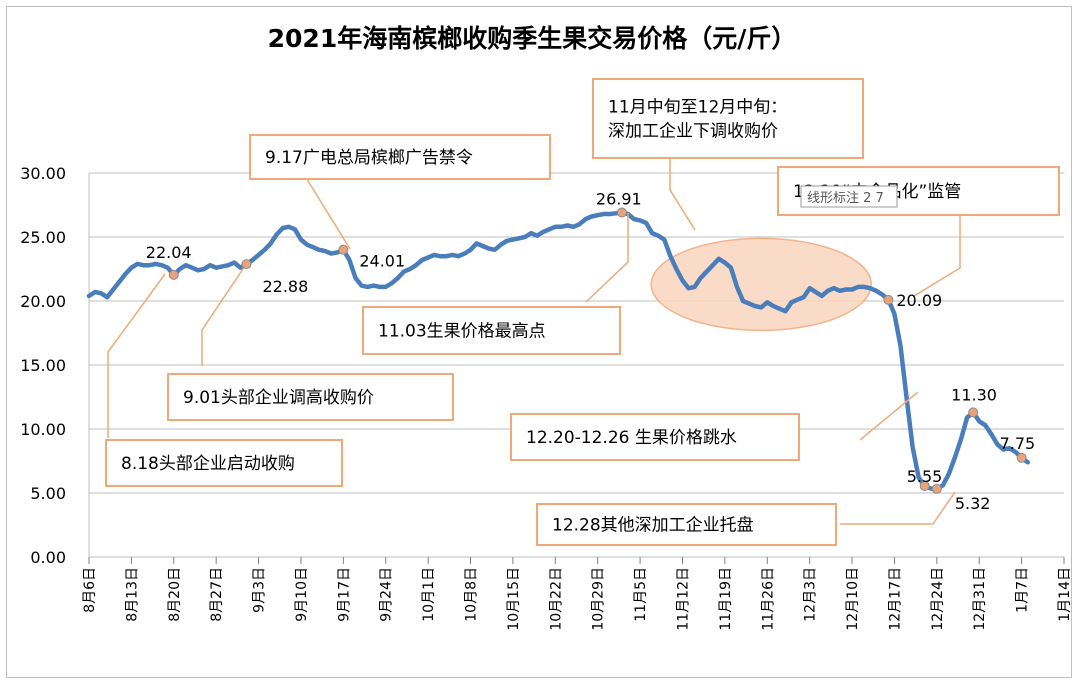  What do you see at coordinates (260, 590) in the screenshot?
I see `x-tick-label: 9月3日` at bounding box center [260, 590].